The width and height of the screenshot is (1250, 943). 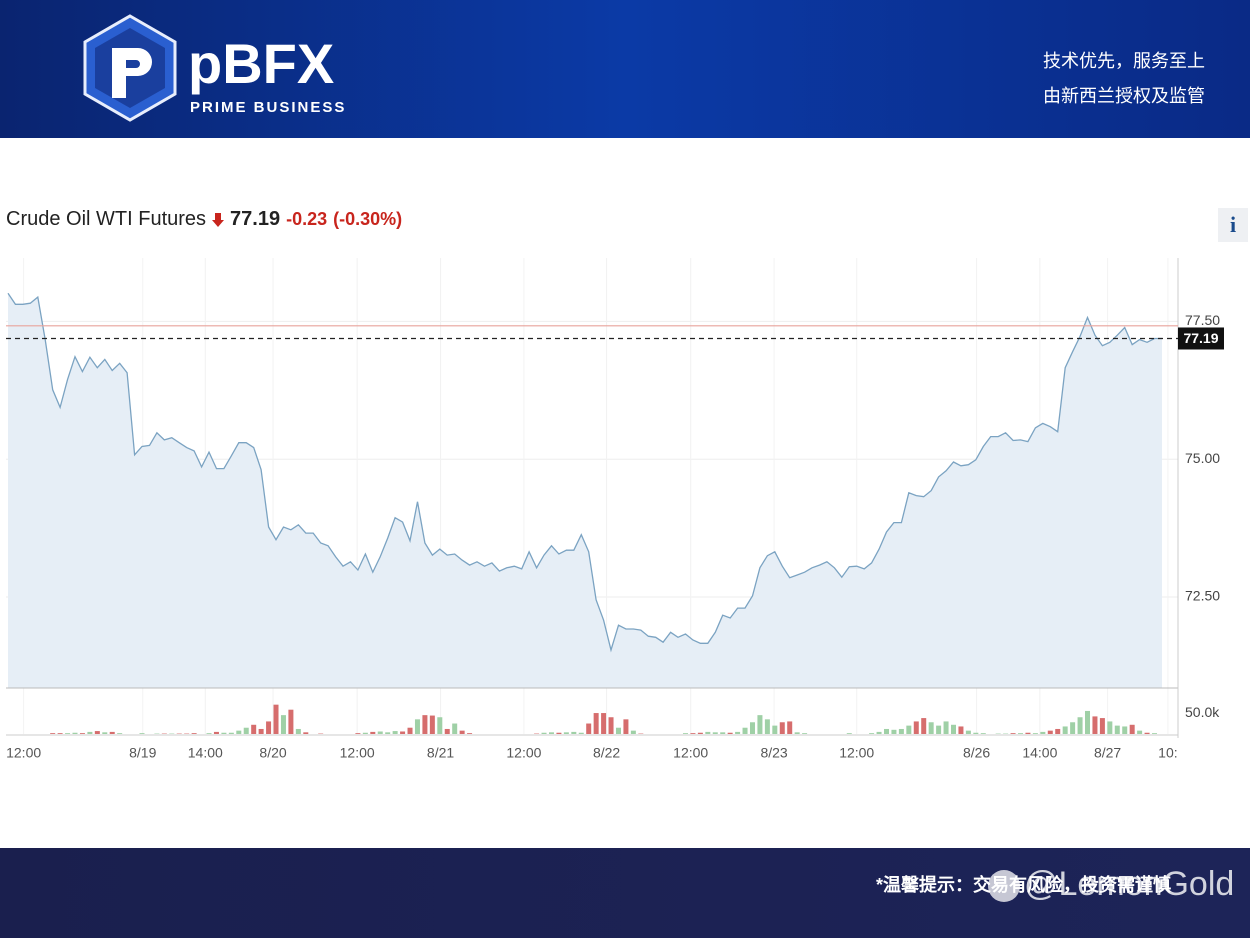 What do you see at coordinates (1167, 753) in the screenshot?
I see `x-tick-label: 10:` at bounding box center [1167, 753].